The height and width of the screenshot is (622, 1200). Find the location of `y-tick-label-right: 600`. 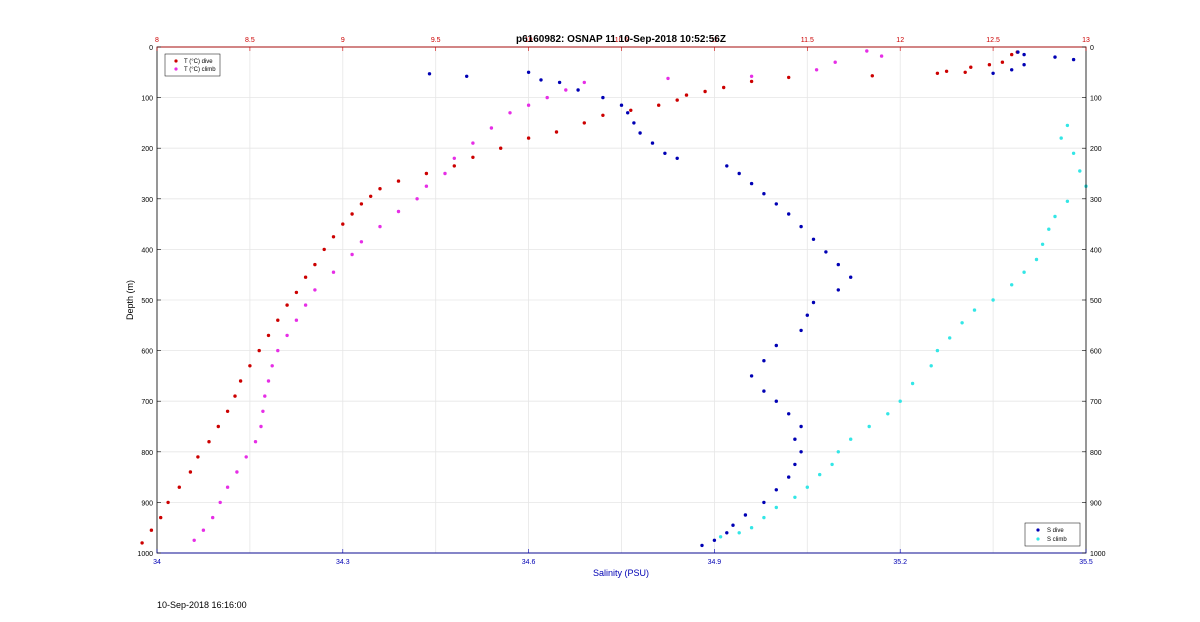

y-tick-label-right: 600 is located at coordinates (1096, 352).